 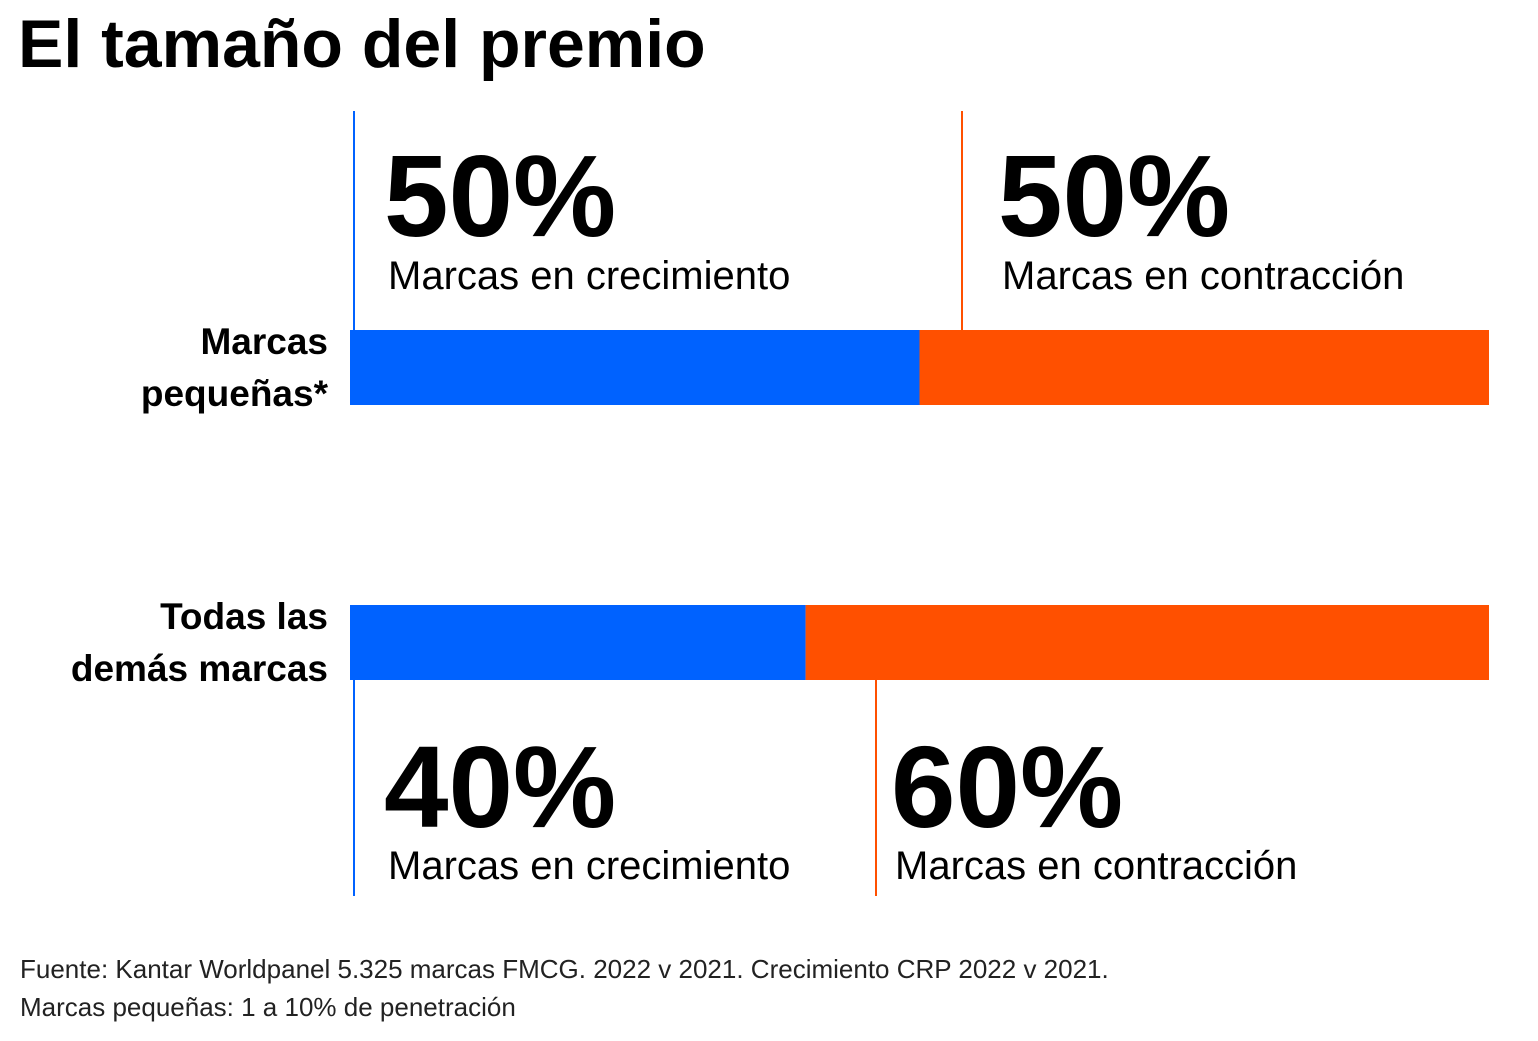 I want to click on category-label-2-line-2: demás marcas, so click(x=199, y=668).